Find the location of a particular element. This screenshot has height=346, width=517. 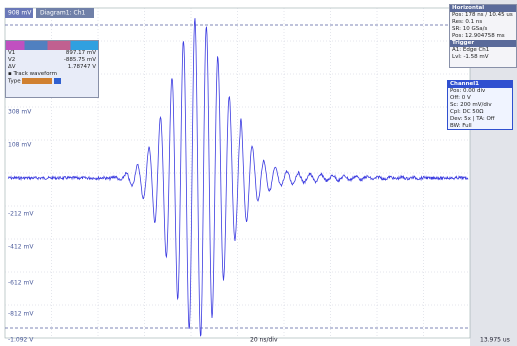

row: BW: Full is located at coordinates (461, 126).